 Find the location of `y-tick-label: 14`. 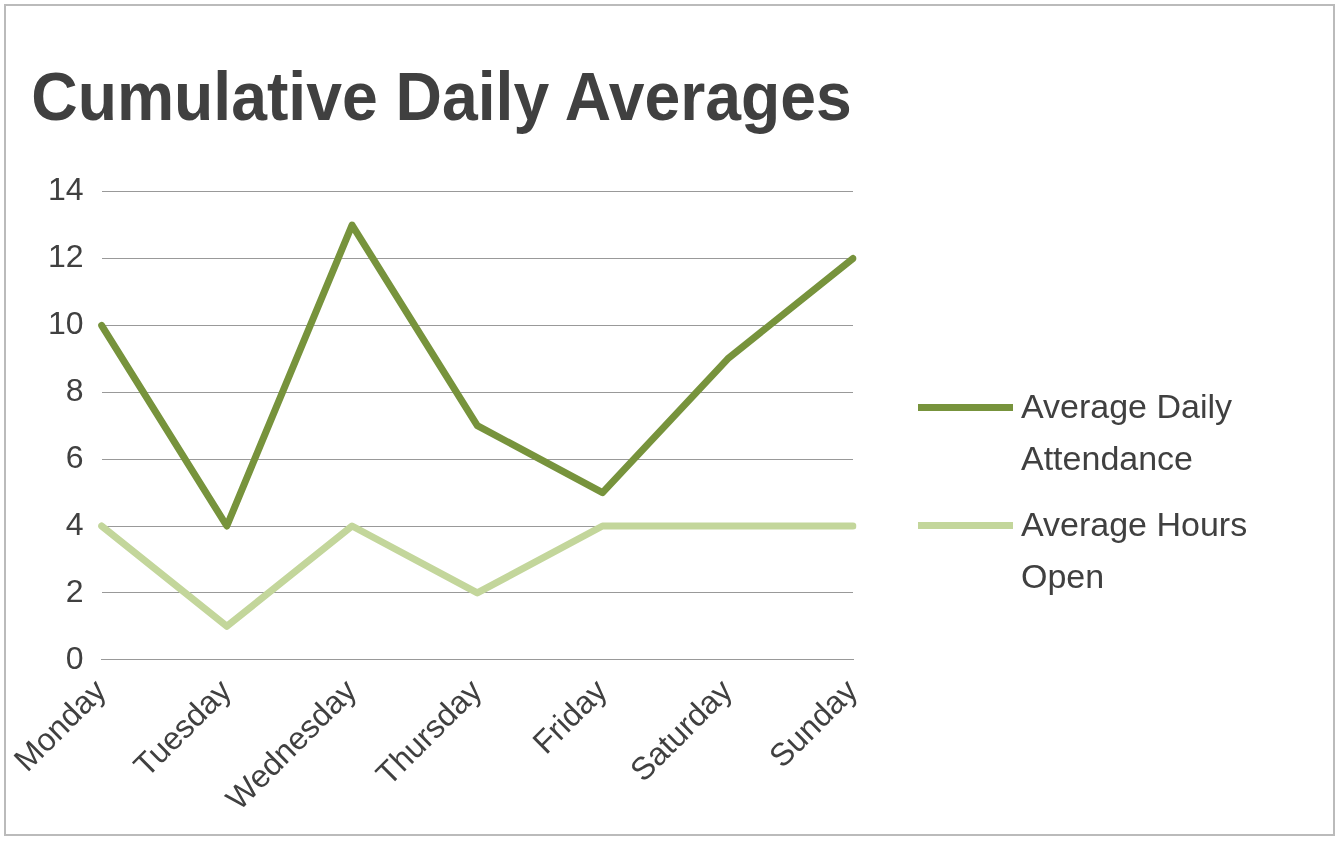

y-tick-label: 14 is located at coordinates (66, 189).